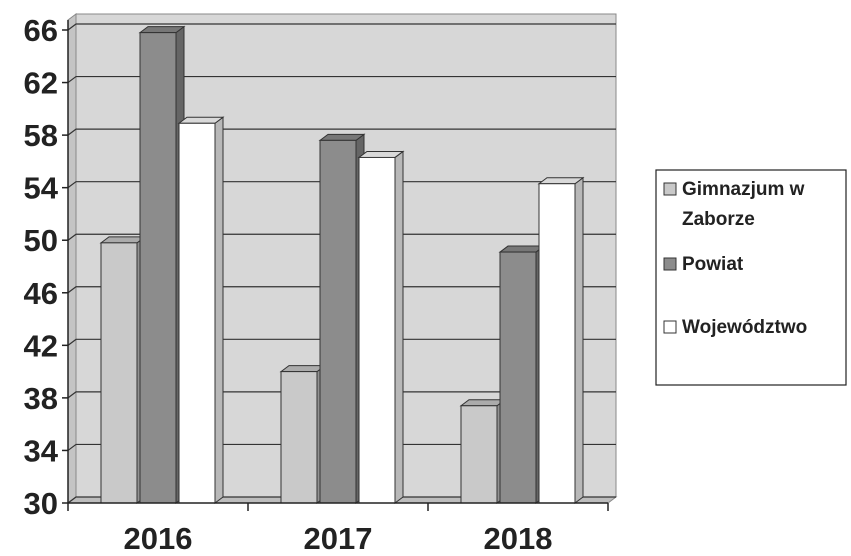 Image resolution: width=851 pixels, height=556 pixels. What do you see at coordinates (72, 258) in the screenshot?
I see `side-wall` at bounding box center [72, 258].